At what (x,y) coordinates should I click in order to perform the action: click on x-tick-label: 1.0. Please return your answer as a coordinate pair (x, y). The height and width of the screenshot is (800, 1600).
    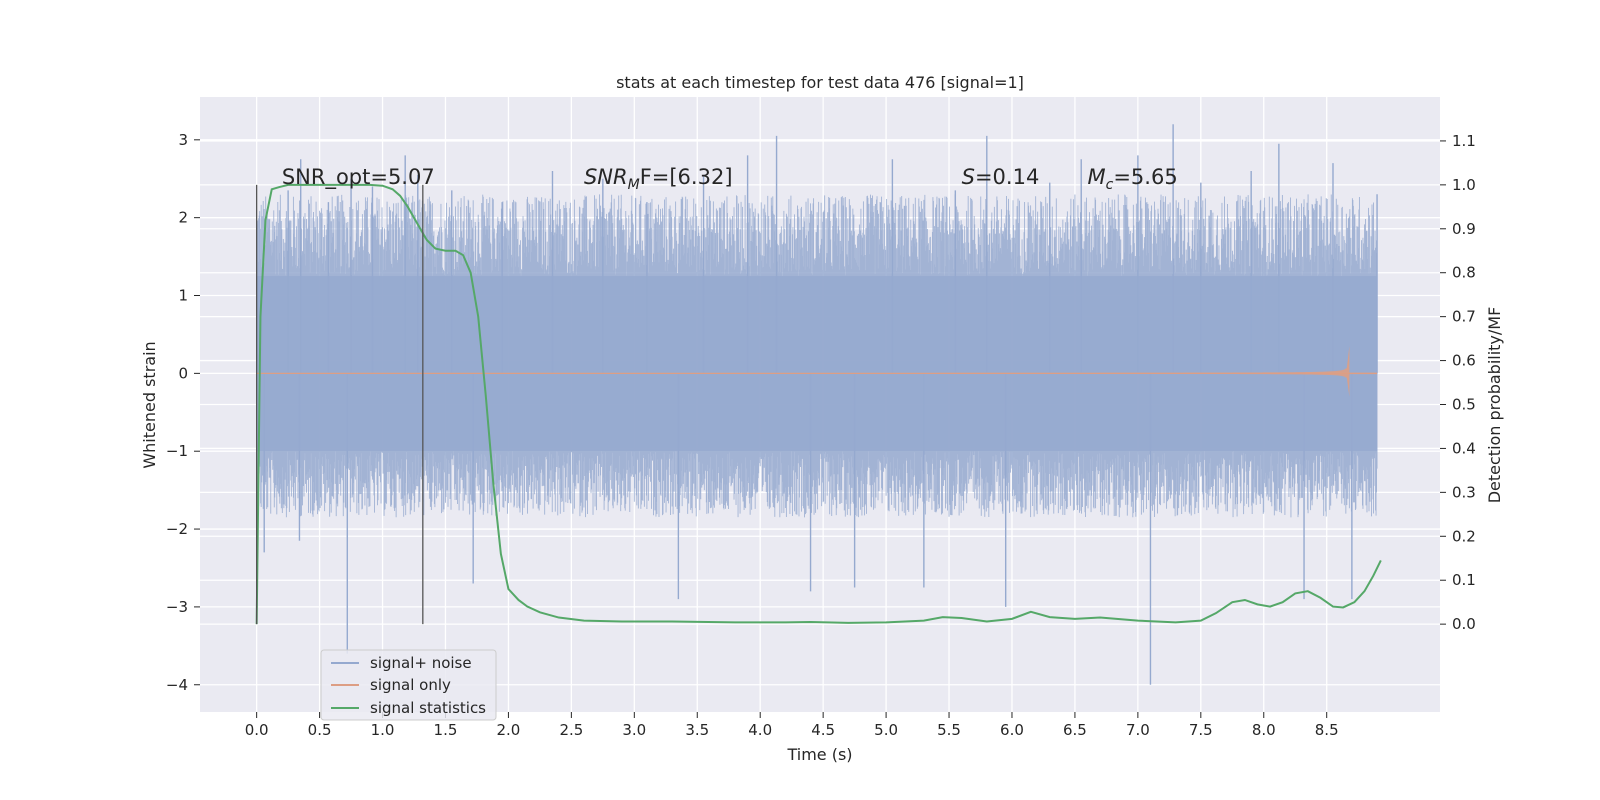
    Looking at the image, I should click on (383, 730).